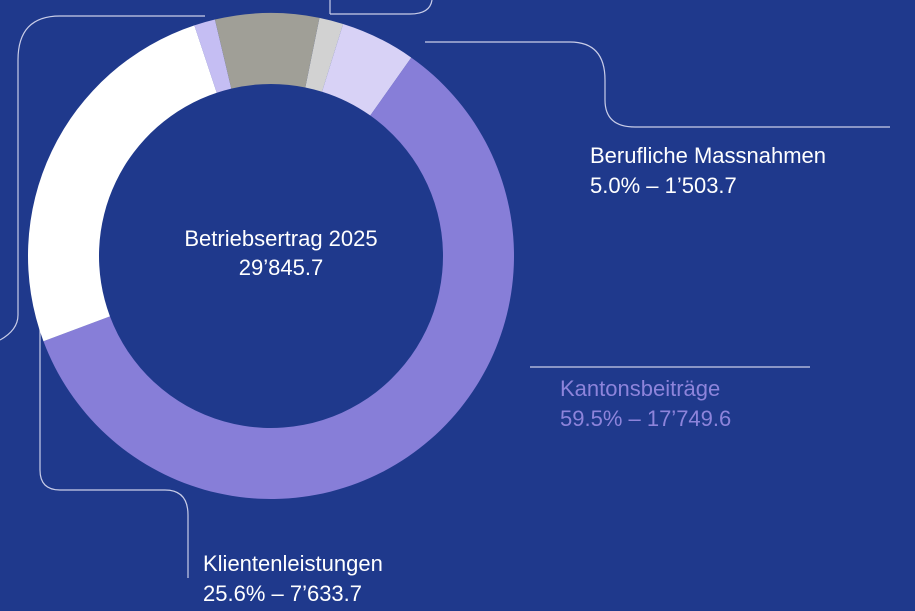 Image resolution: width=915 pixels, height=611 pixels. I want to click on center-value: 29’845.7, so click(281, 267).